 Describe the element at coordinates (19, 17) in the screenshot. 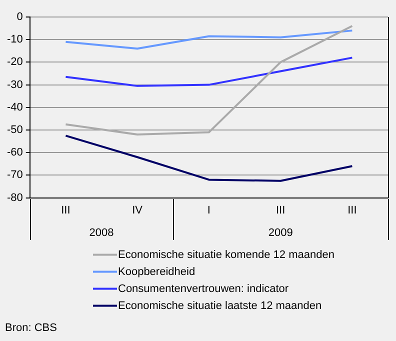

I see `y-tick-label: 0` at that location.